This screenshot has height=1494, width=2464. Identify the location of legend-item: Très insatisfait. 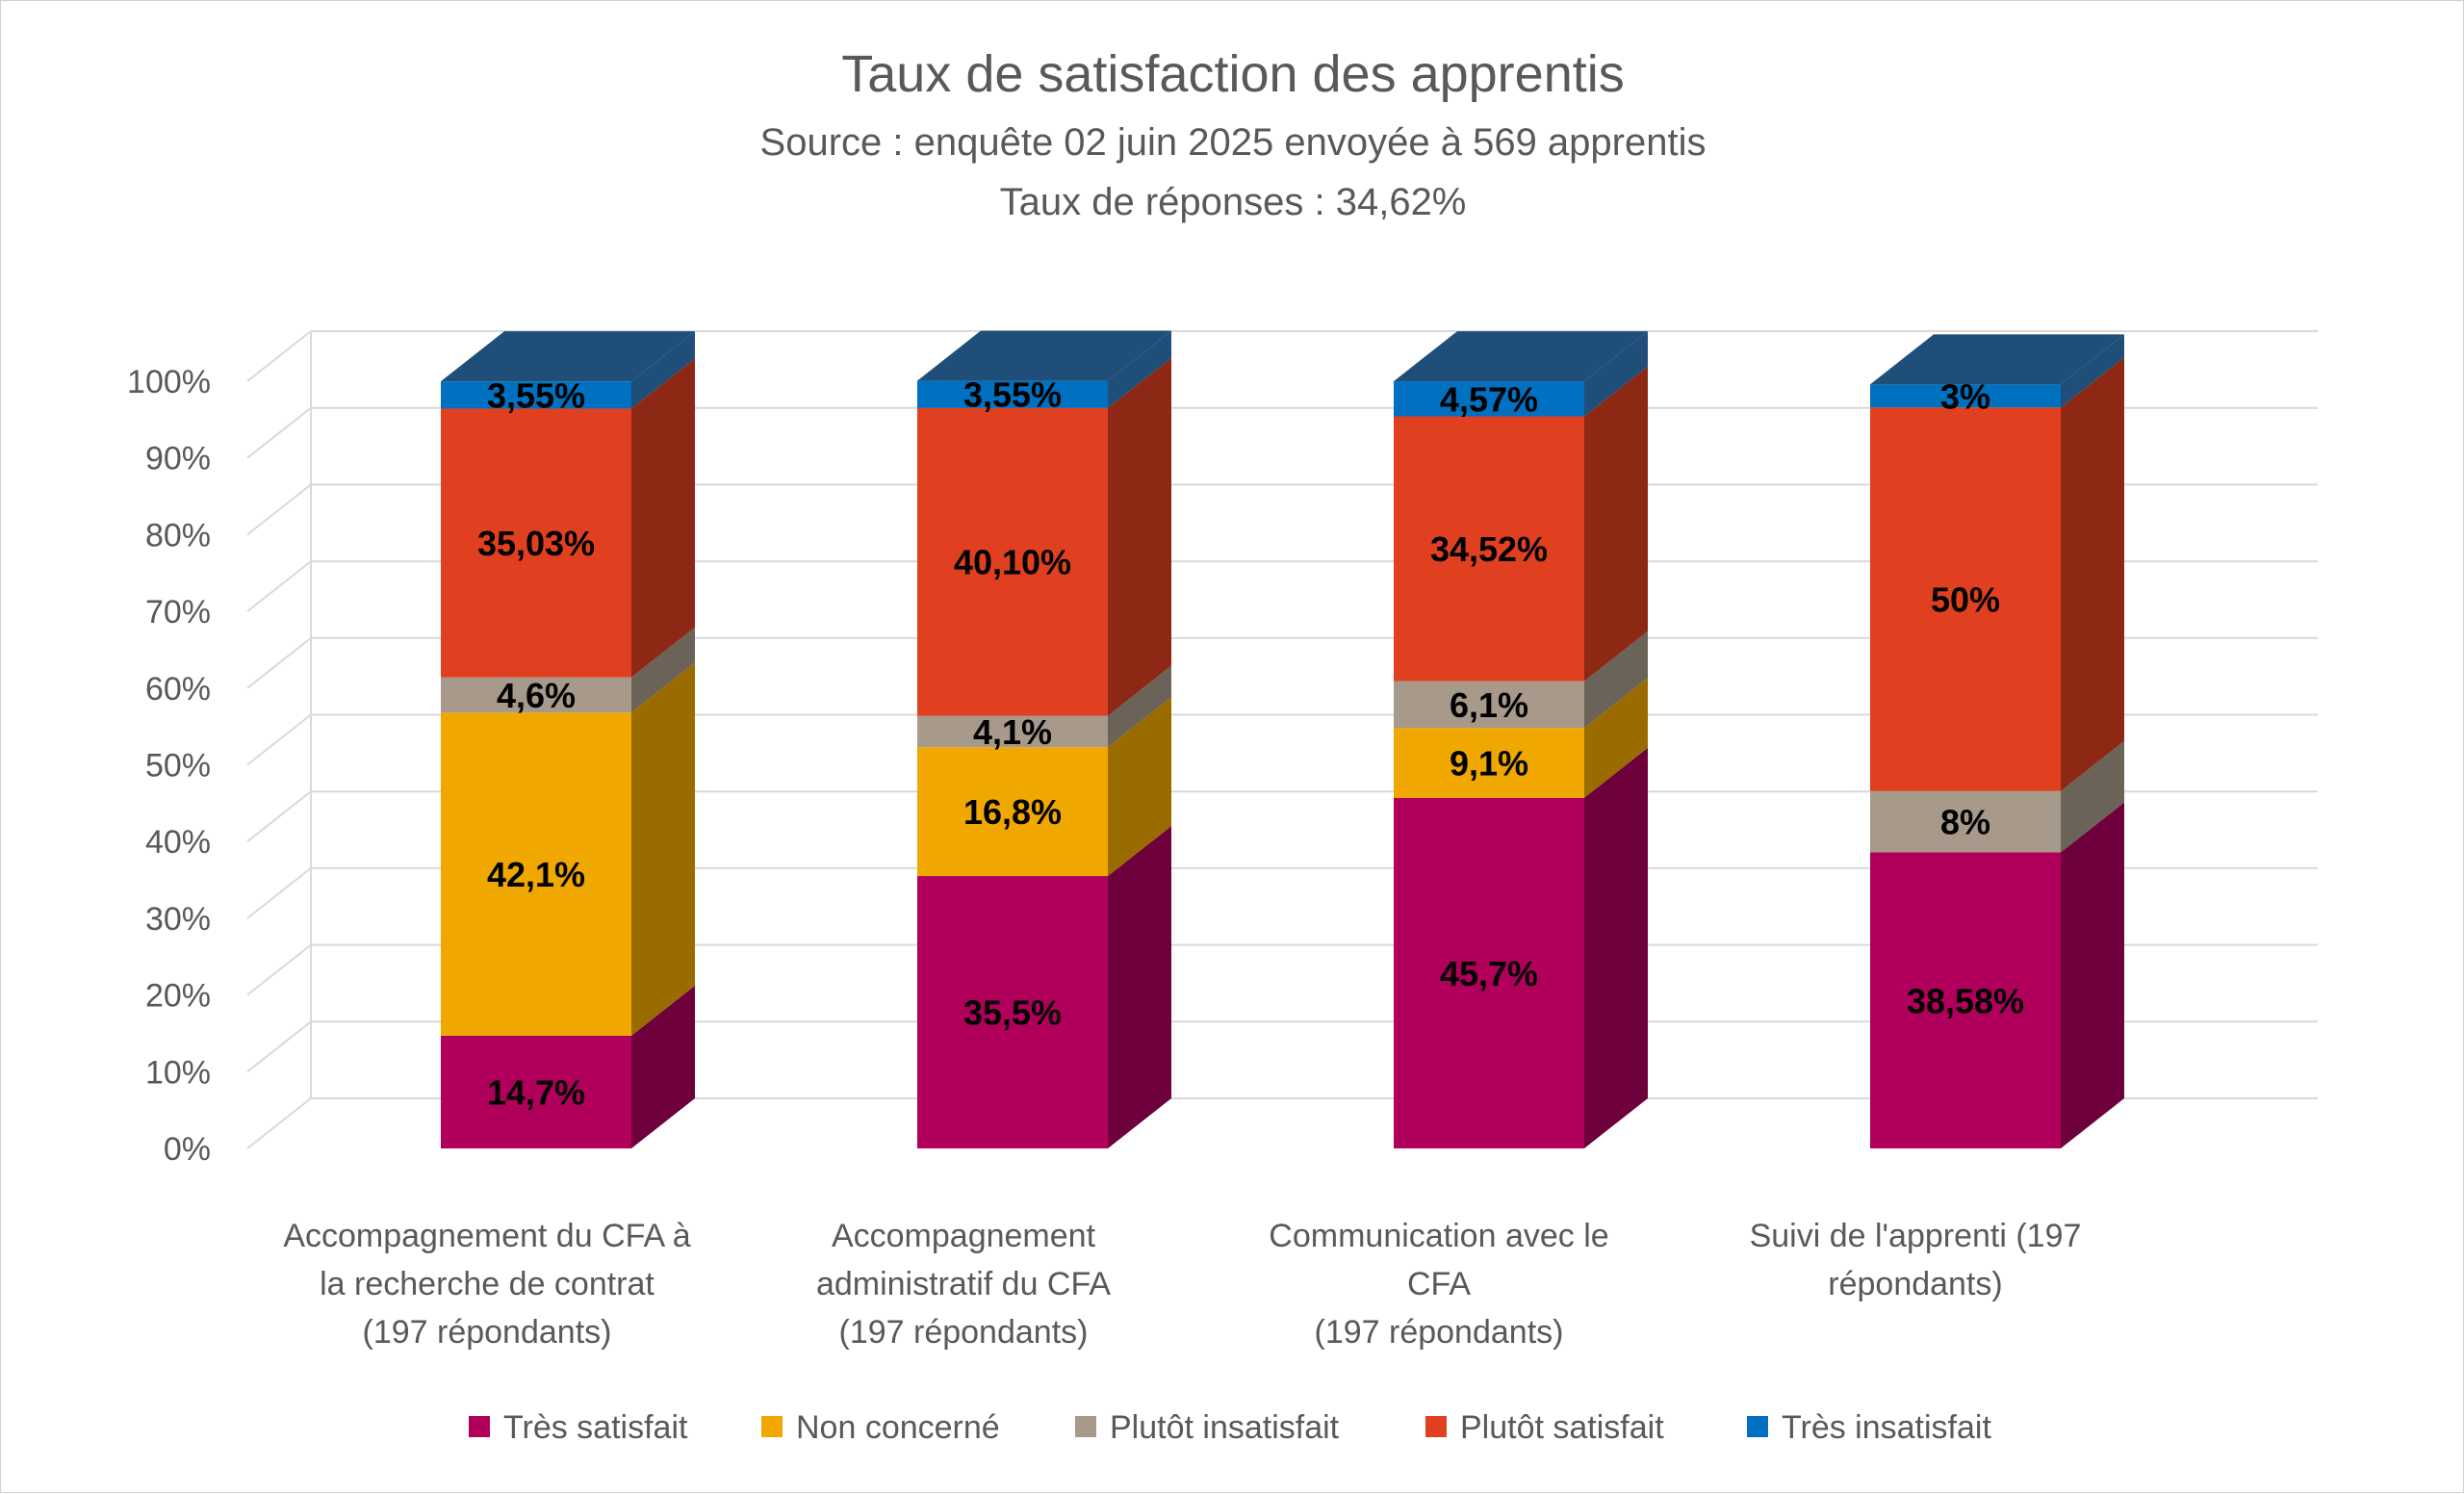
(1869, 1428).